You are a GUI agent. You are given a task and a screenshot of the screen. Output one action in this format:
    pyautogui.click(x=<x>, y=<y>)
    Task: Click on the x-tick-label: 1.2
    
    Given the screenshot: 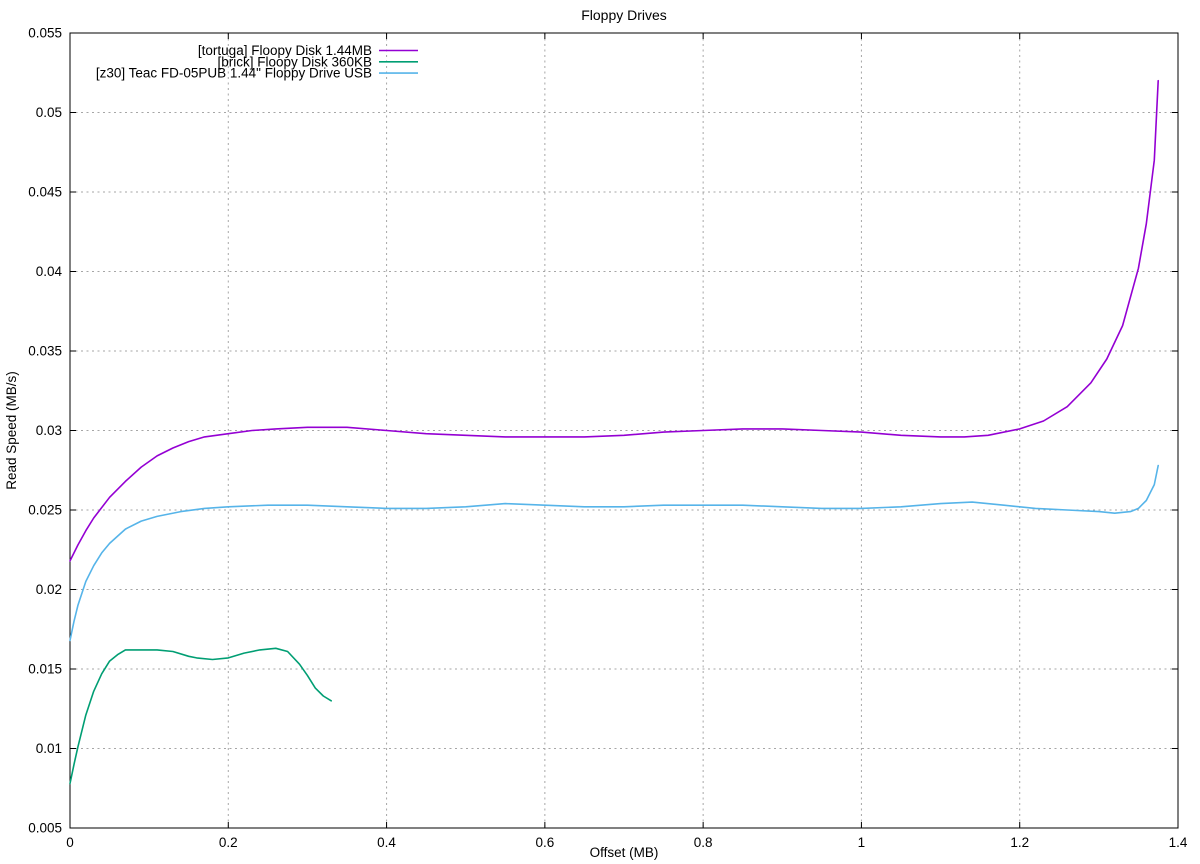 What is the action you would take?
    pyautogui.click(x=1019, y=842)
    